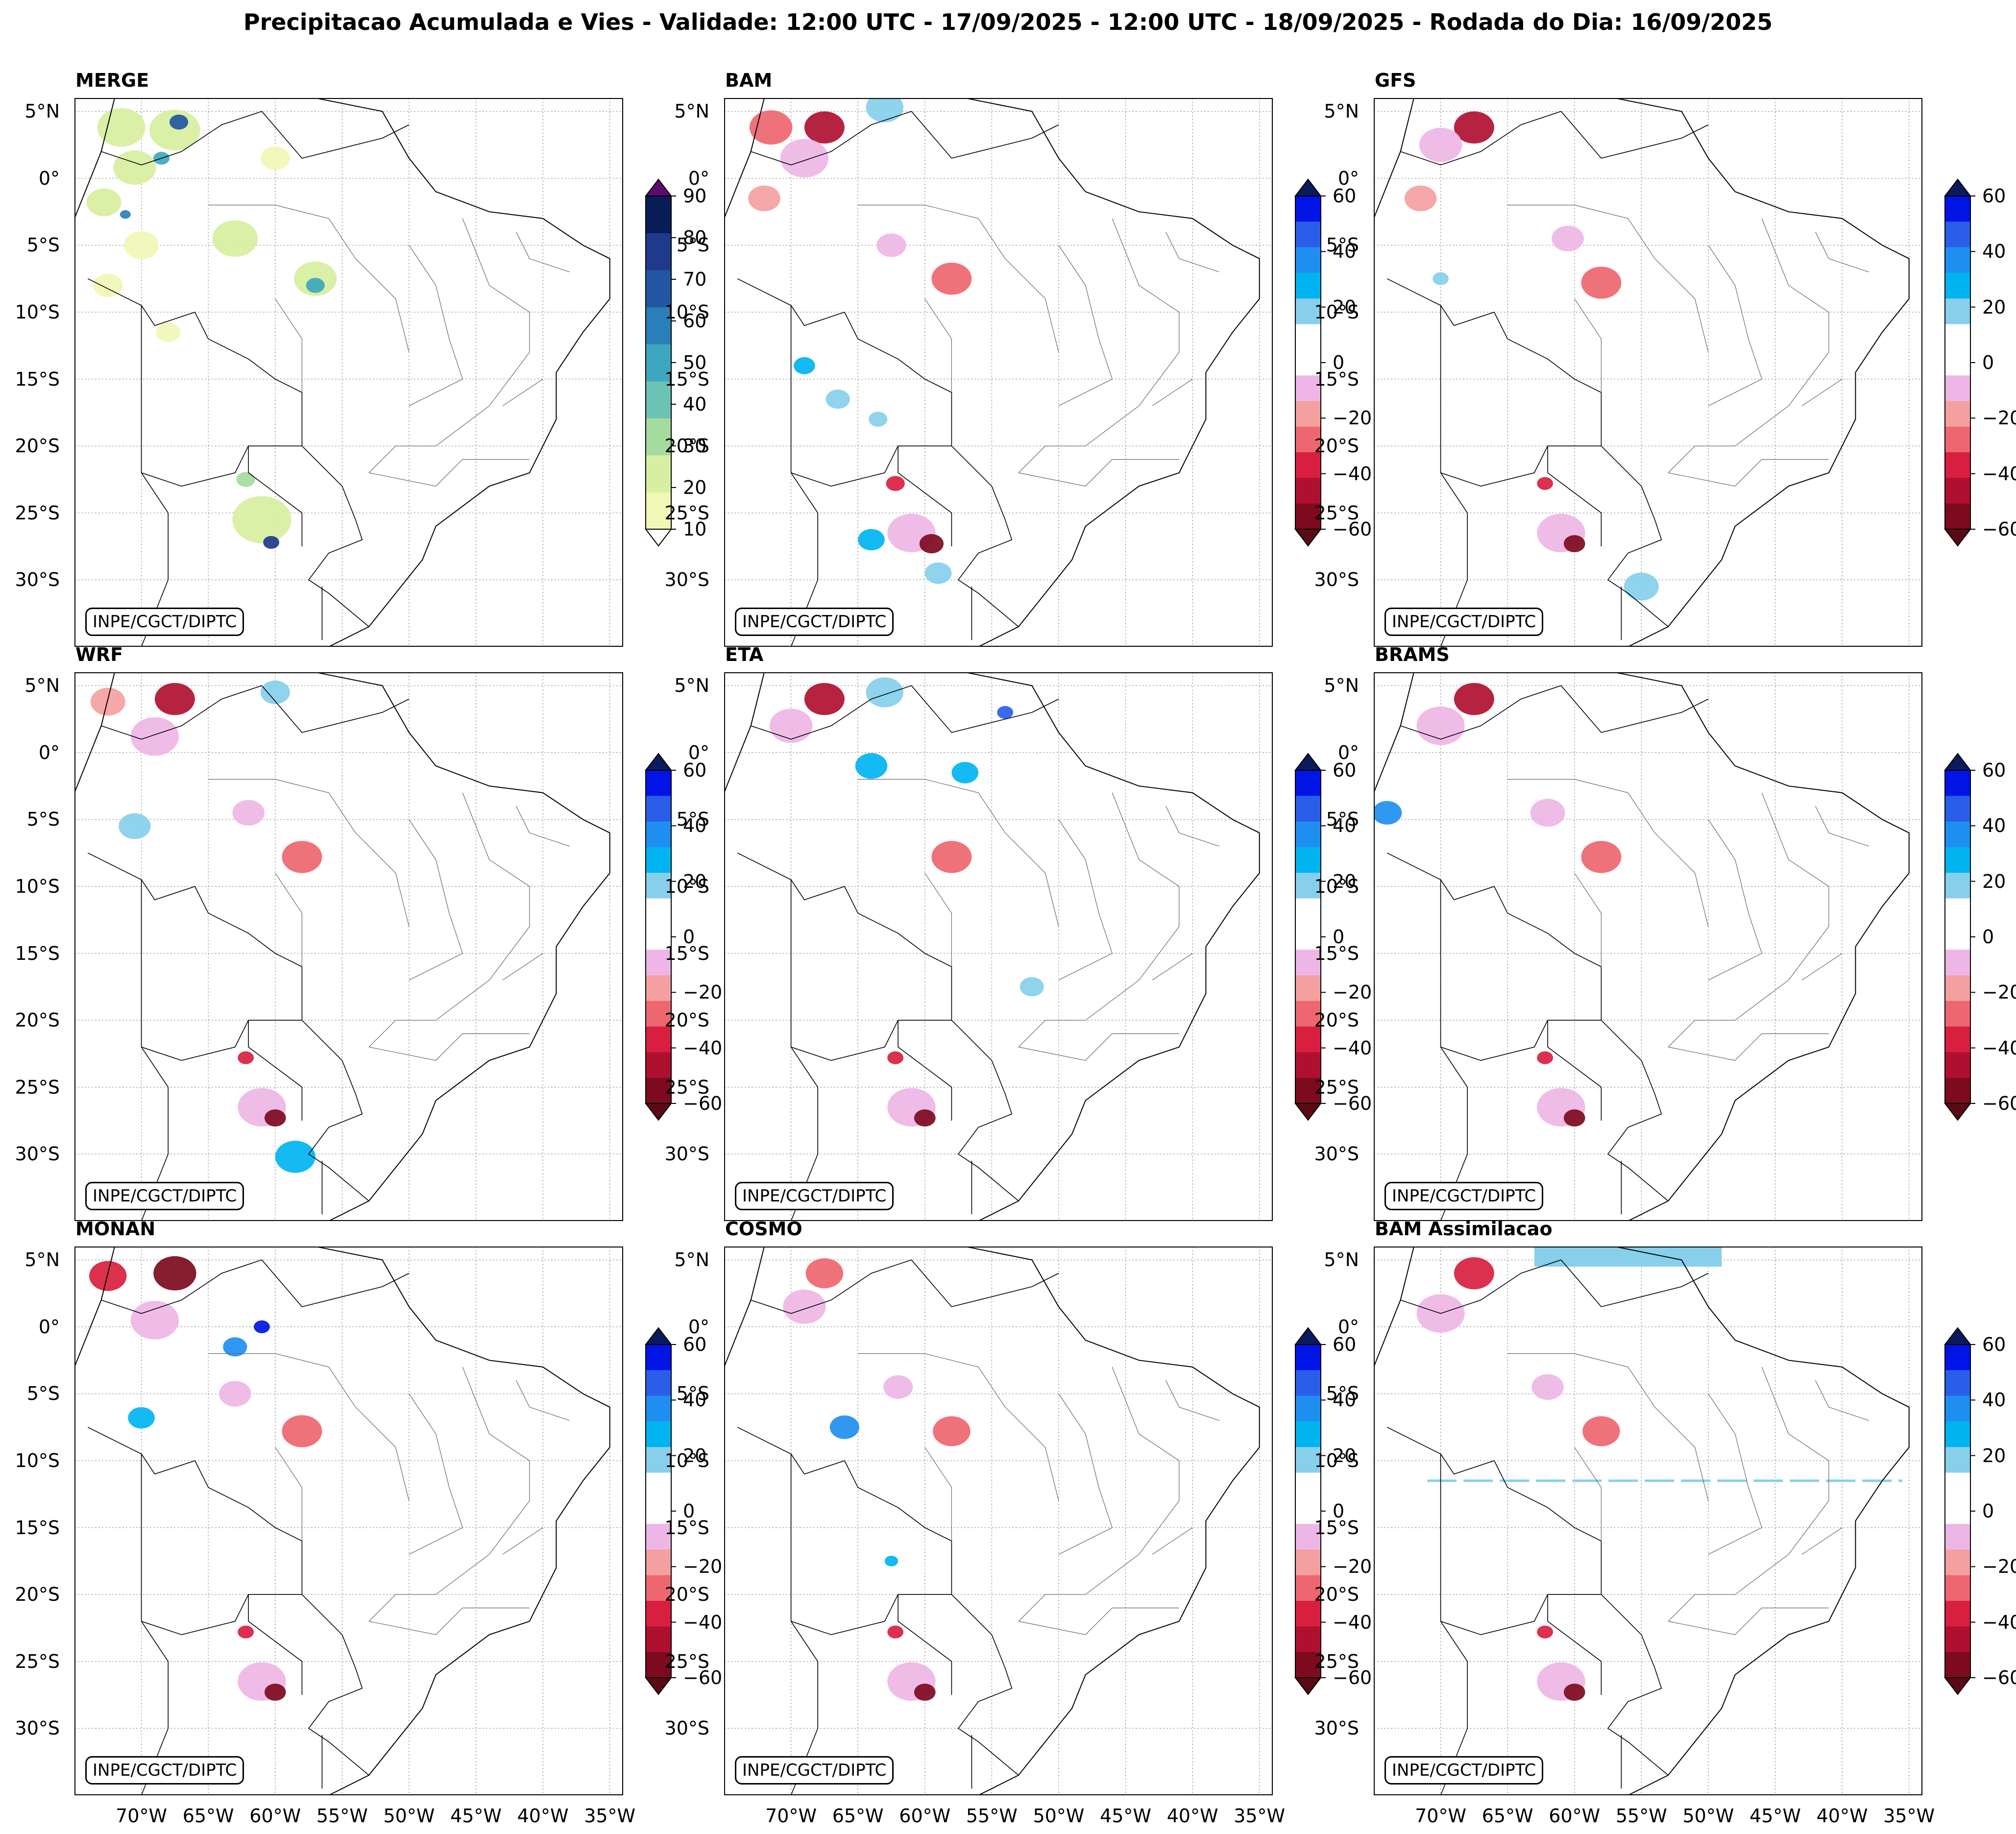 The width and height of the screenshot is (2016, 1834). What do you see at coordinates (543, 1816) in the screenshot?
I see `lon-tick-label: 40°W` at bounding box center [543, 1816].